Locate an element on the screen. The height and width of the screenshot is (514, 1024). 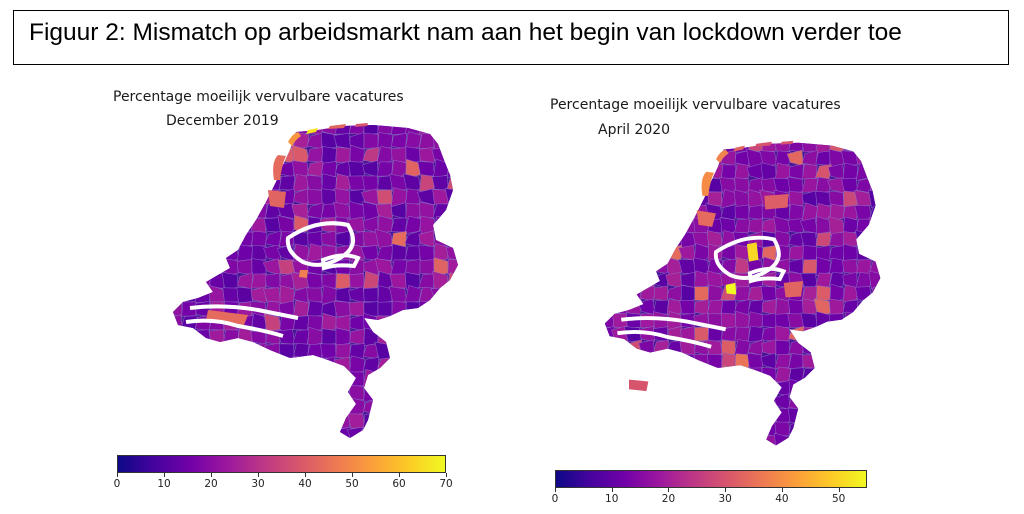
colorbar-apr-2020 is located at coordinates (711, 479).